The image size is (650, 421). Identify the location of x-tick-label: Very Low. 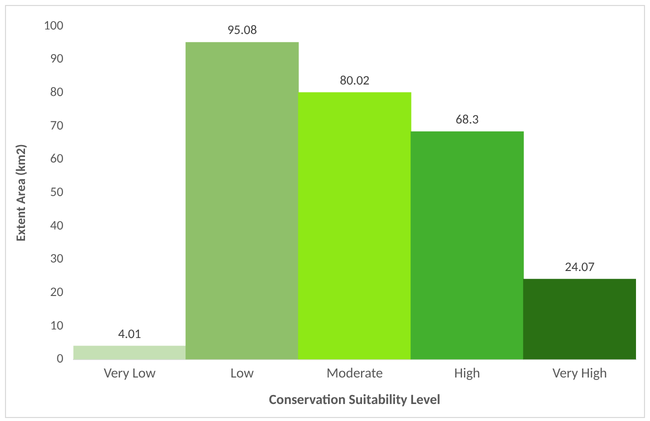
(130, 373).